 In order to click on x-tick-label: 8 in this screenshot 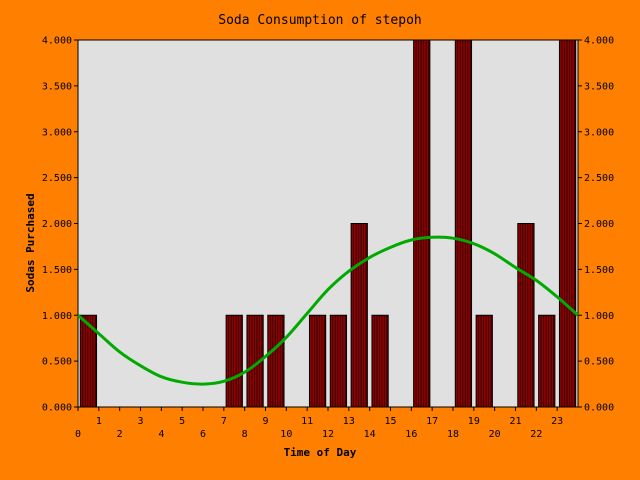, I will do `click(245, 434)`.